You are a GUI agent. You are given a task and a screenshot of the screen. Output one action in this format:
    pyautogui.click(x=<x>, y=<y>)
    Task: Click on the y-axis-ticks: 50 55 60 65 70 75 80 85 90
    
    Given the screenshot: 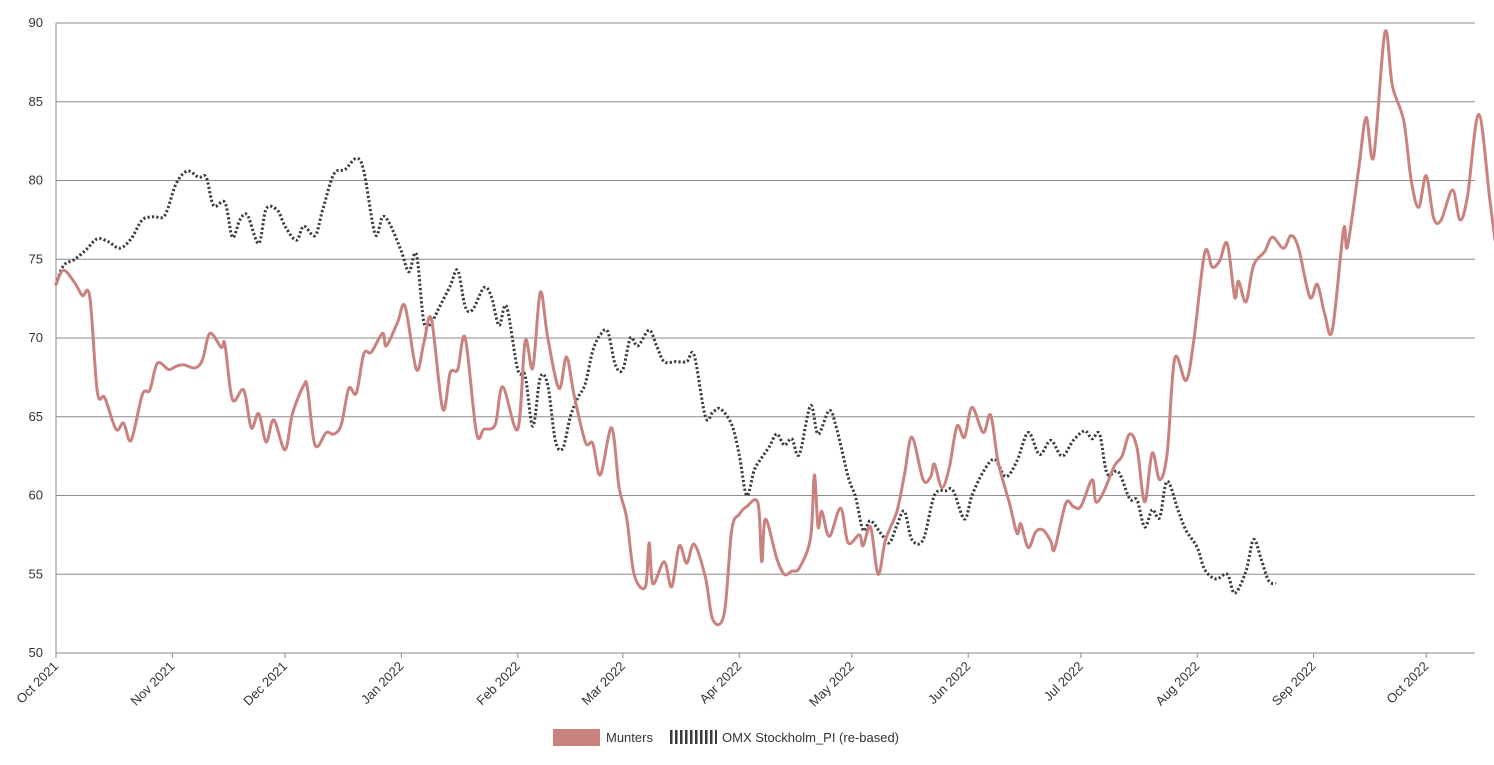 What is the action you would take?
    pyautogui.click(x=36, y=337)
    